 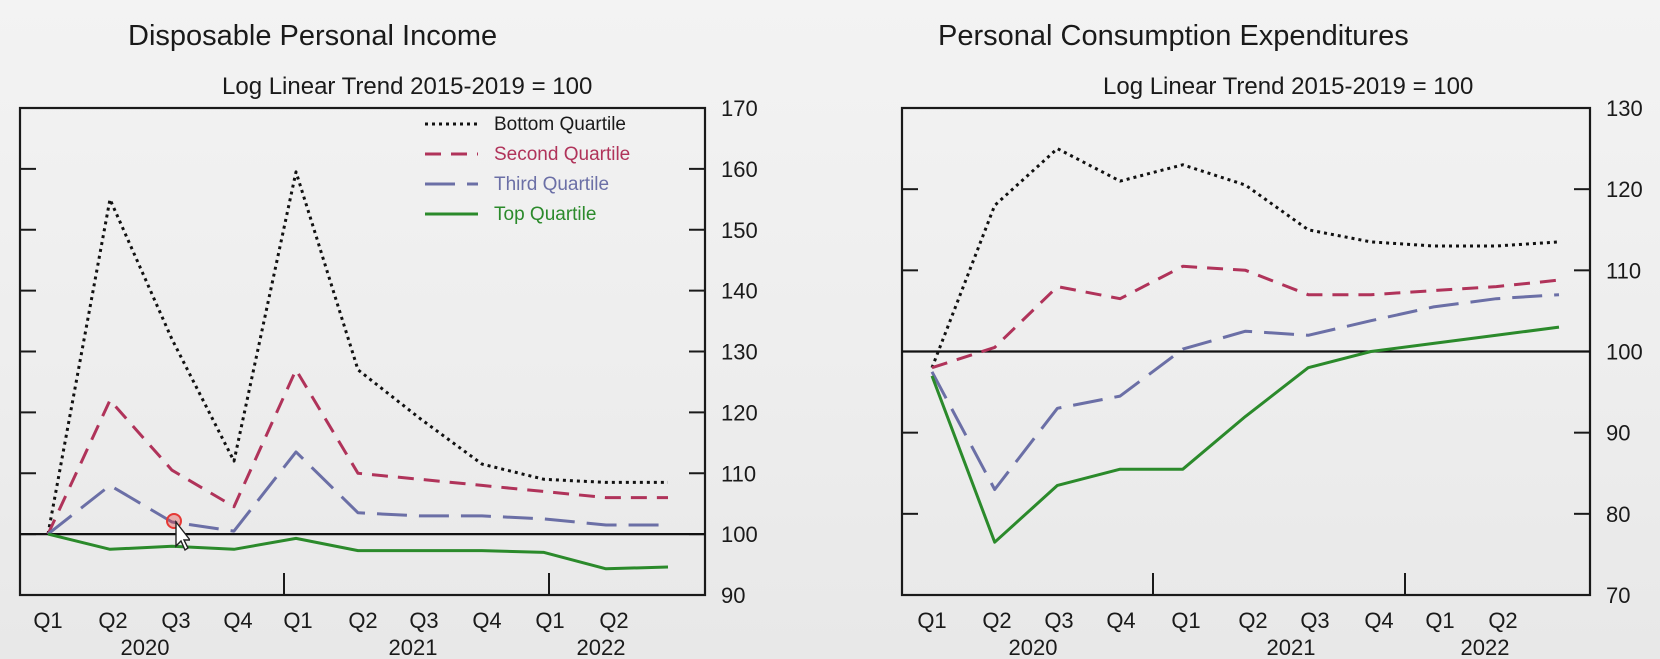 What do you see at coordinates (1618, 595) in the screenshot?
I see `y-tick-label: 70` at bounding box center [1618, 595].